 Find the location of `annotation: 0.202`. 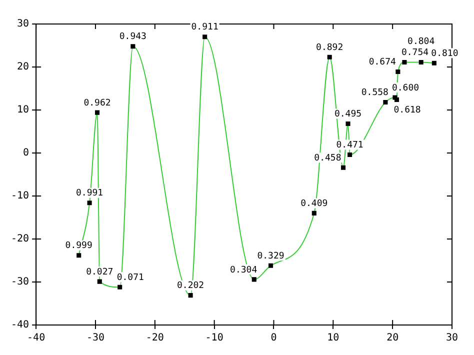

annotation: 0.202 is located at coordinates (190, 286).